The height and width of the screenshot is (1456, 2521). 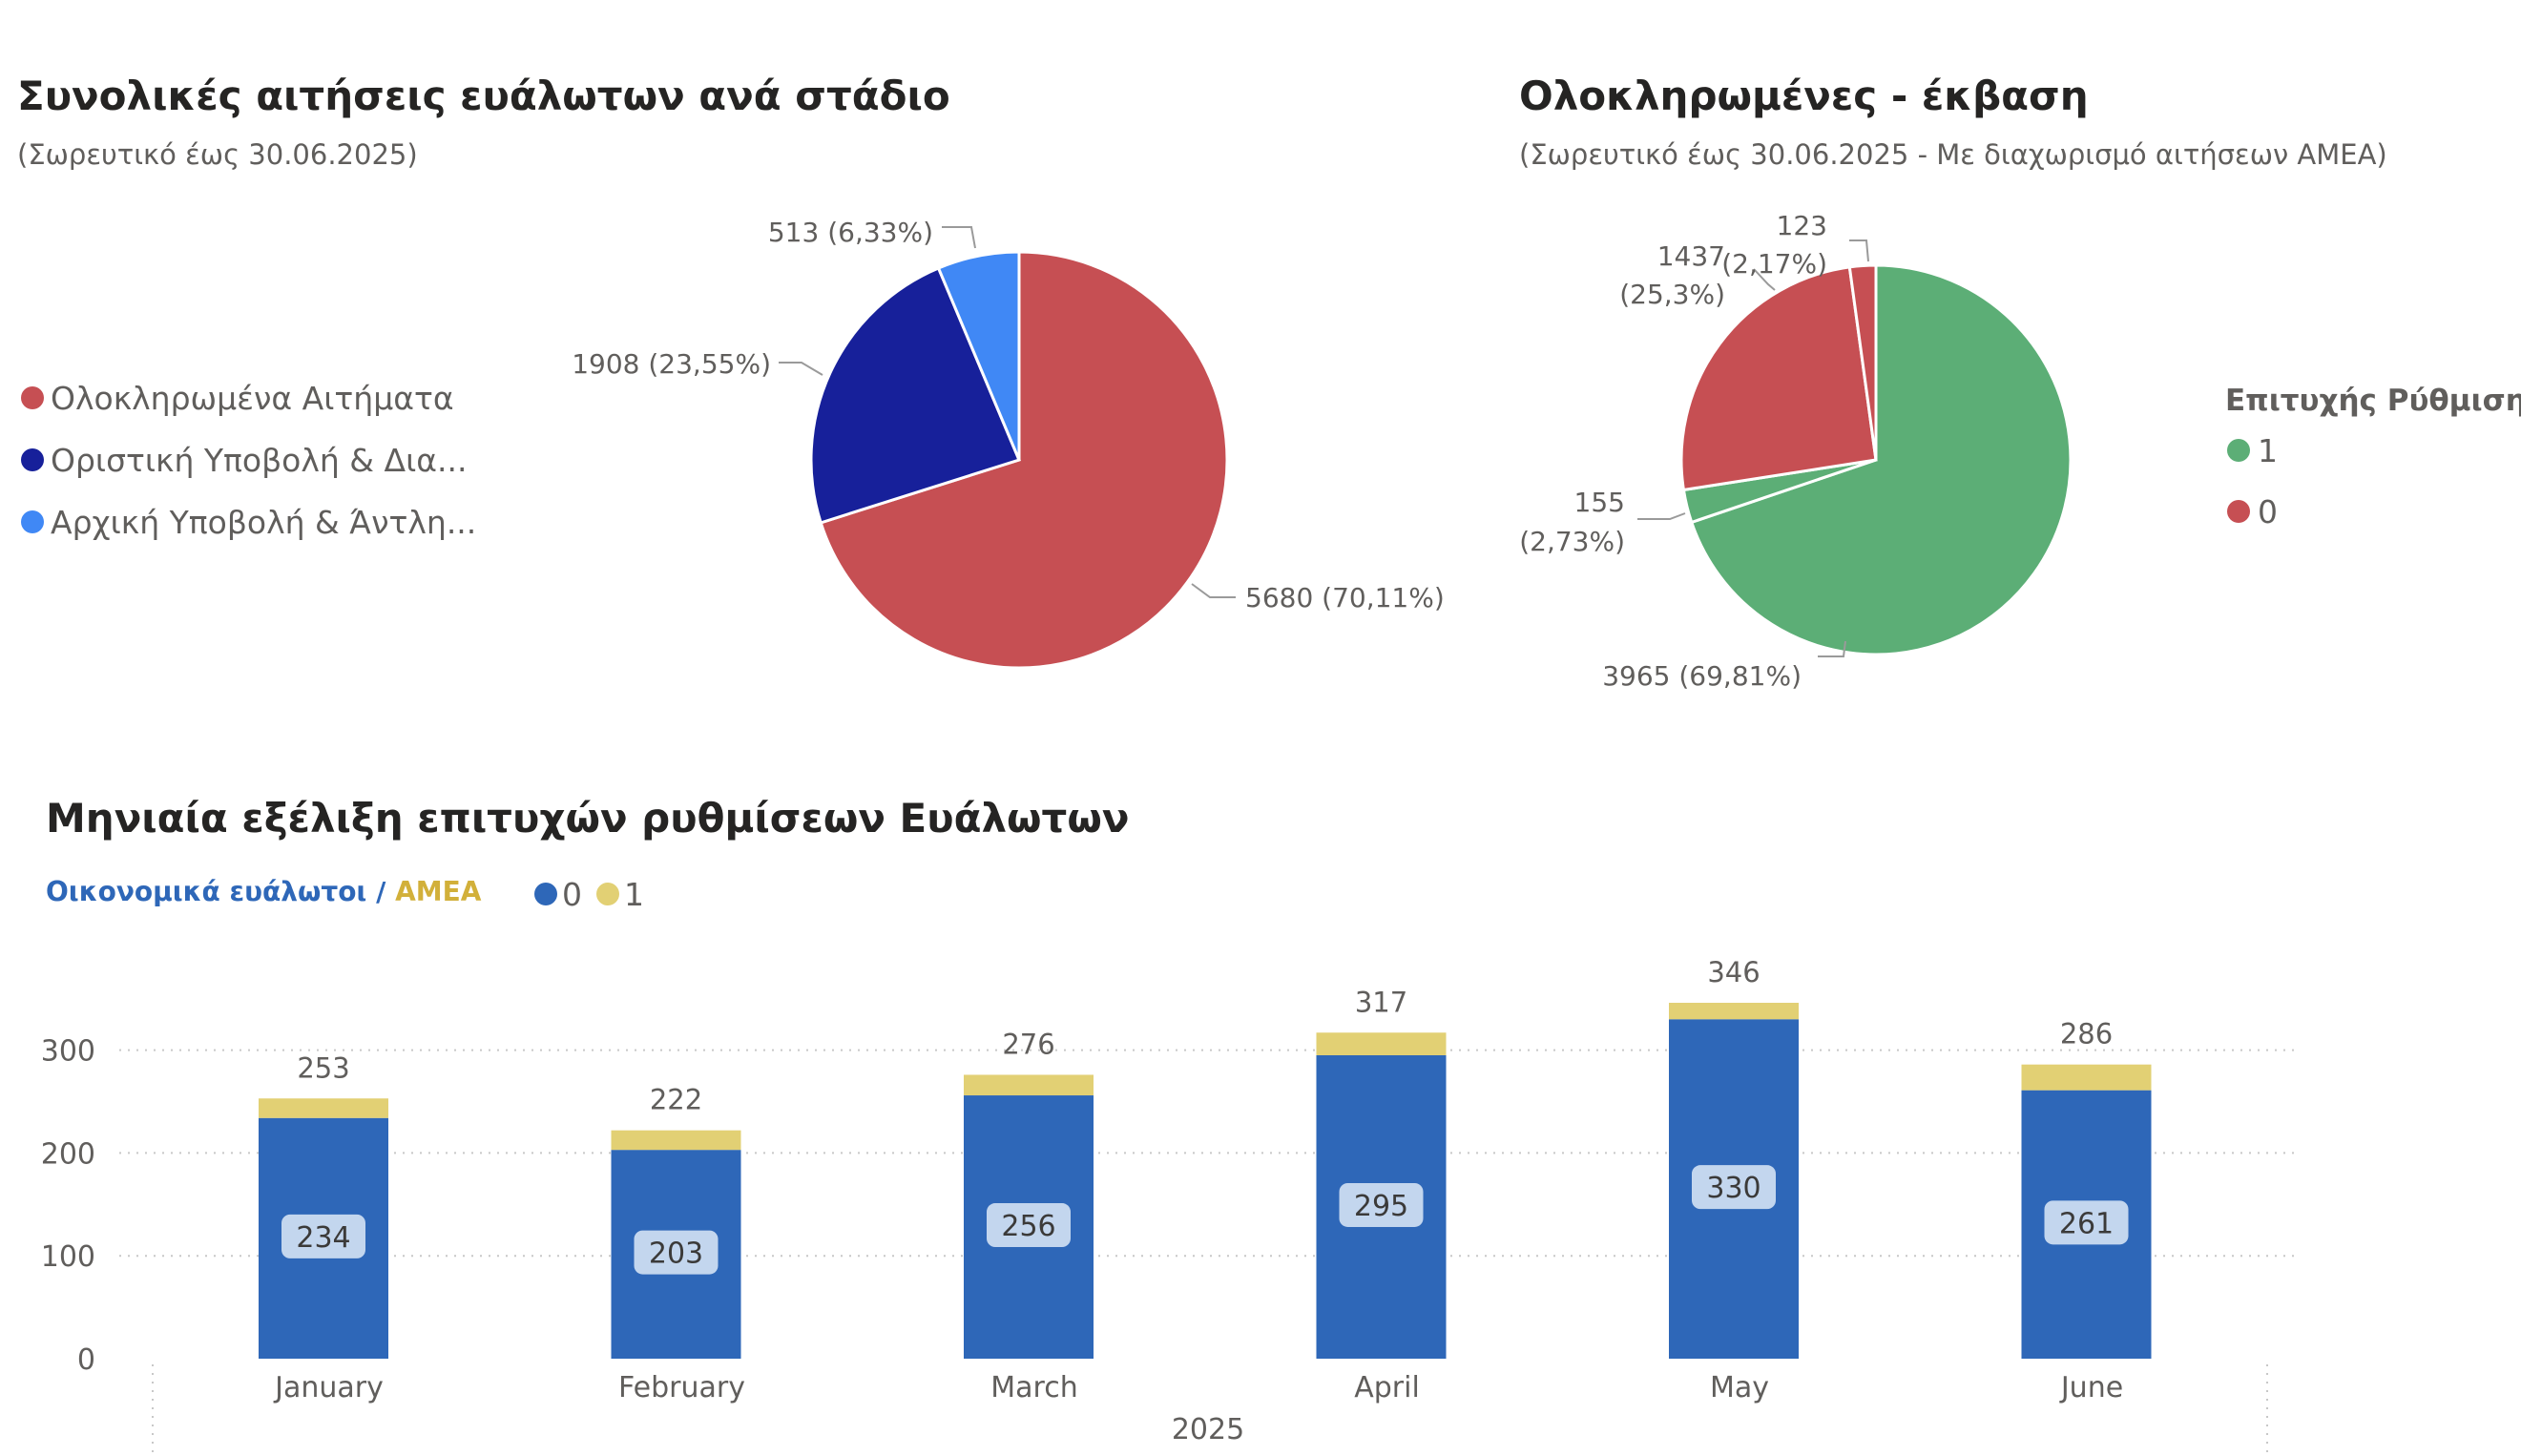 I want to click on pie-label-success-amea-value: 155, so click(x=1599, y=503).